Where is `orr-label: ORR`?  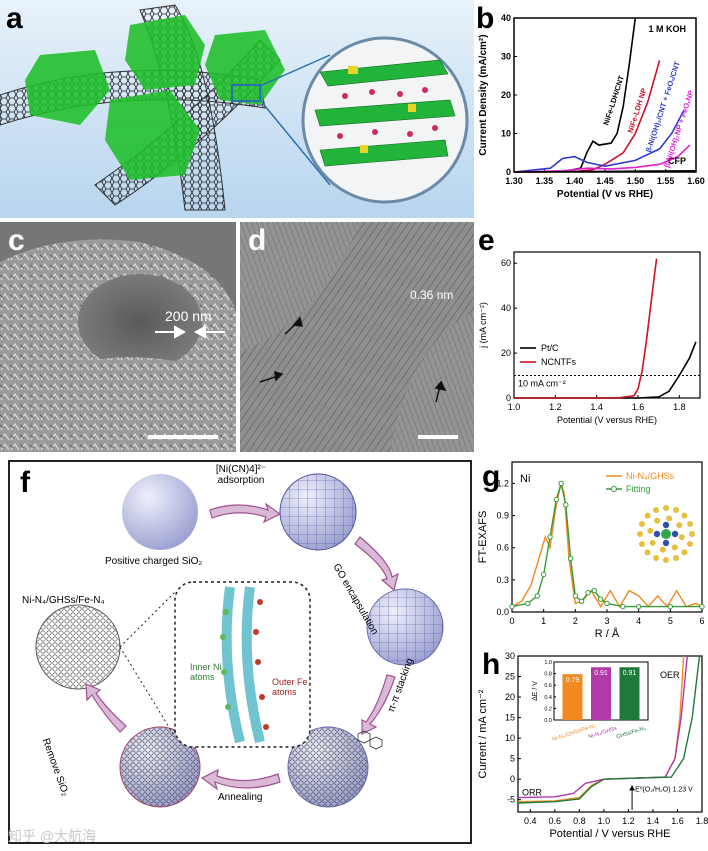
orr-label: ORR is located at coordinates (532, 793).